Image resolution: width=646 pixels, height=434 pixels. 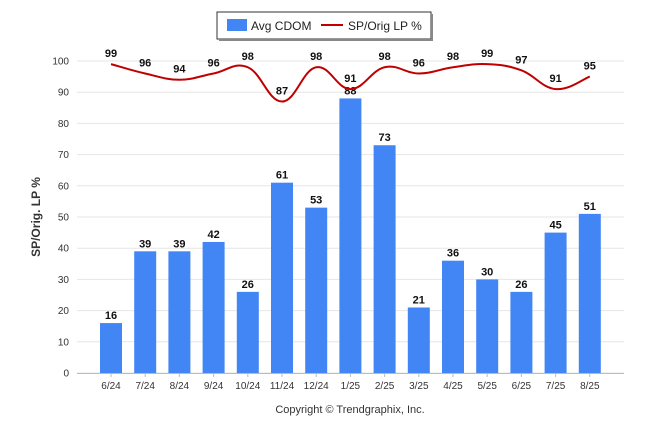 I want to click on x-tick-label: 7/24, so click(x=145, y=386).